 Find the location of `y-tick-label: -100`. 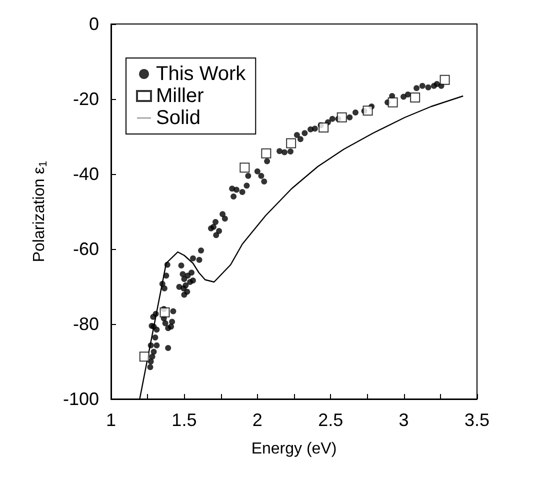

y-tick-label: -100 is located at coordinates (80, 399).